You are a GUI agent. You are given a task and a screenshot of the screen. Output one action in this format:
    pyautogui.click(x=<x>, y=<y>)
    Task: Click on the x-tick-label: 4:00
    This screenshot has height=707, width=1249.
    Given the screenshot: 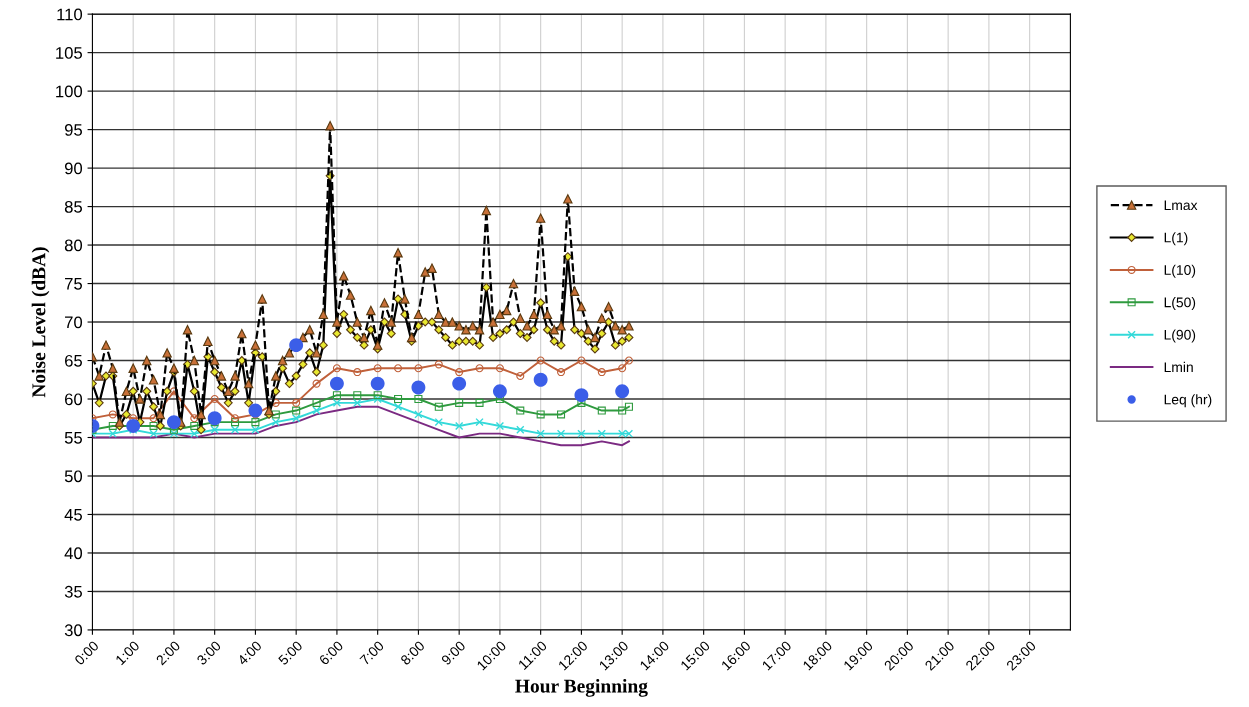 What is the action you would take?
    pyautogui.click(x=249, y=653)
    